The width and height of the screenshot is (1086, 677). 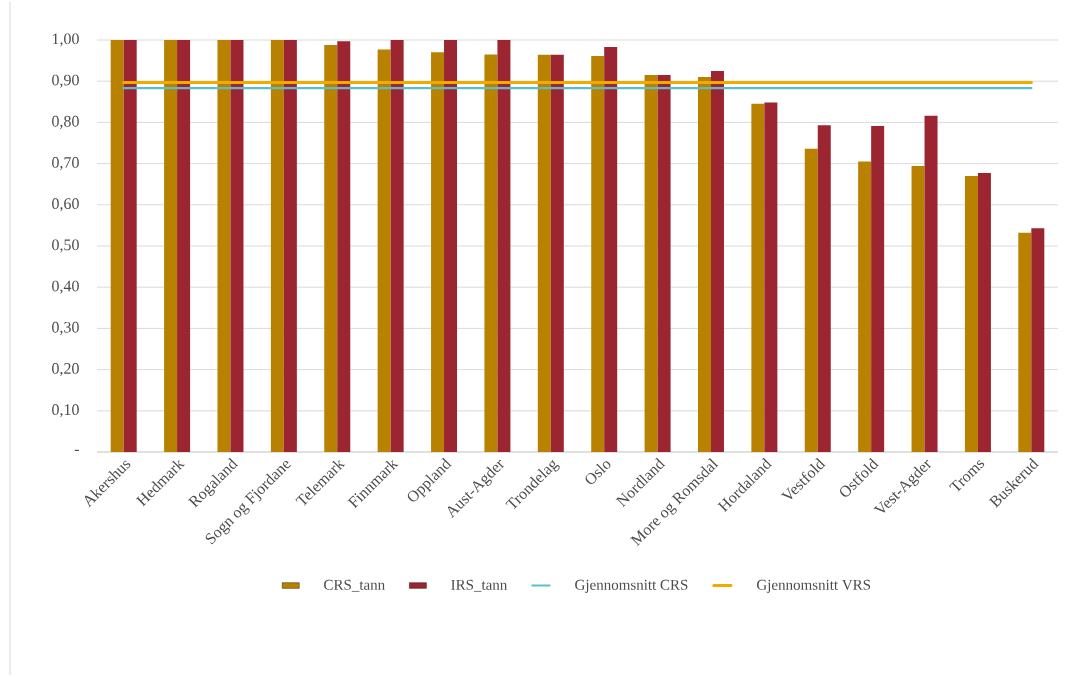 What do you see at coordinates (598, 472) in the screenshot?
I see `x-tick-label: Oslo` at bounding box center [598, 472].